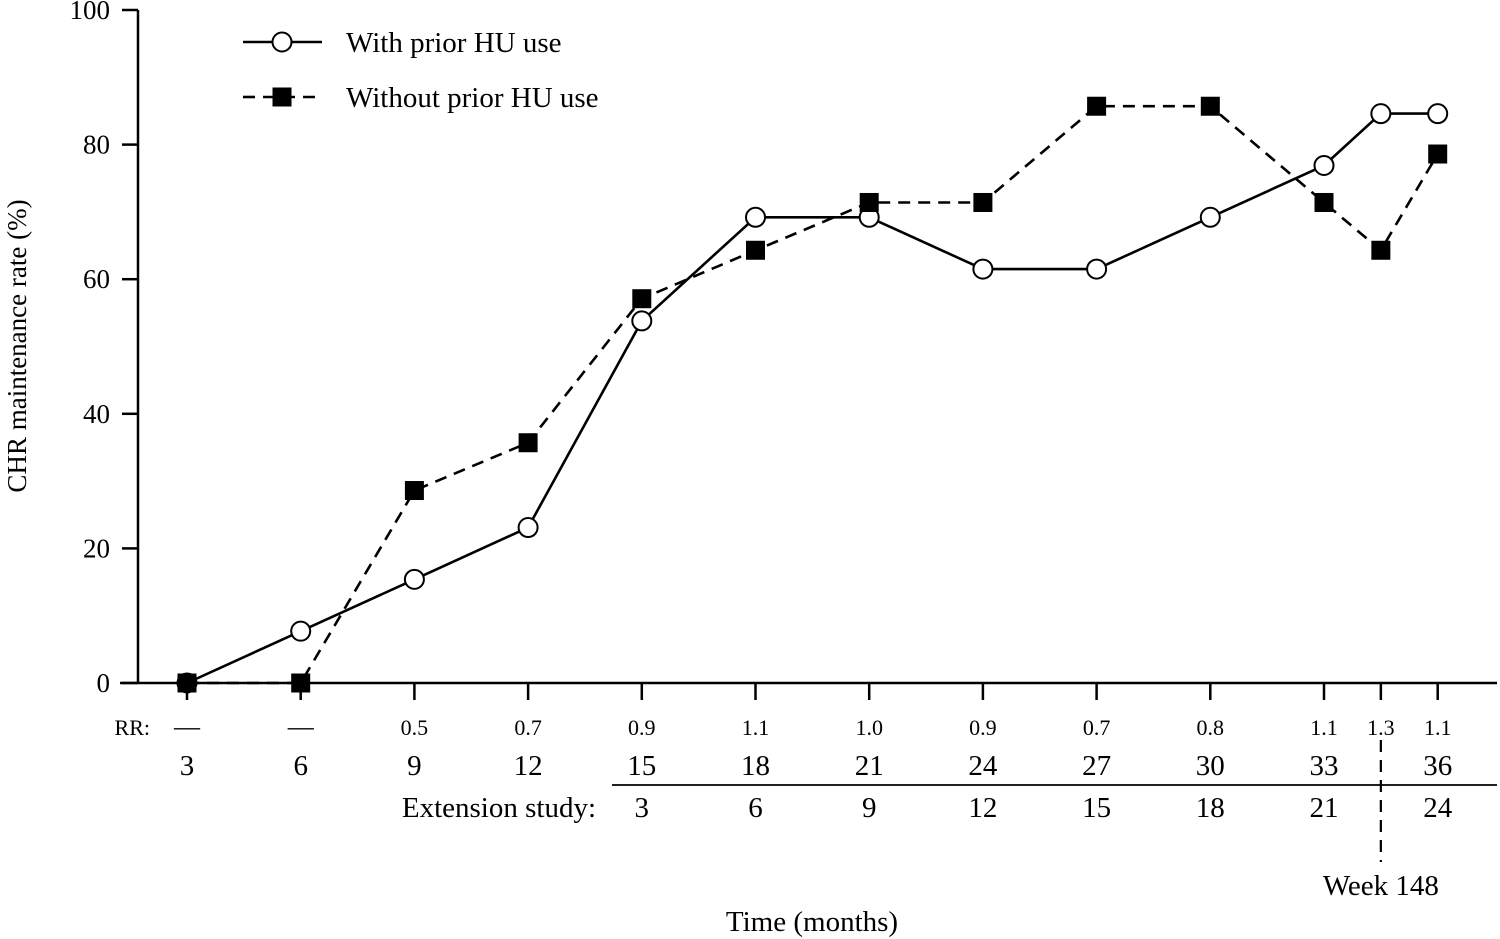 This screenshot has width=1500, height=939. What do you see at coordinates (1438, 808) in the screenshot?
I see `extension-value: 24` at bounding box center [1438, 808].